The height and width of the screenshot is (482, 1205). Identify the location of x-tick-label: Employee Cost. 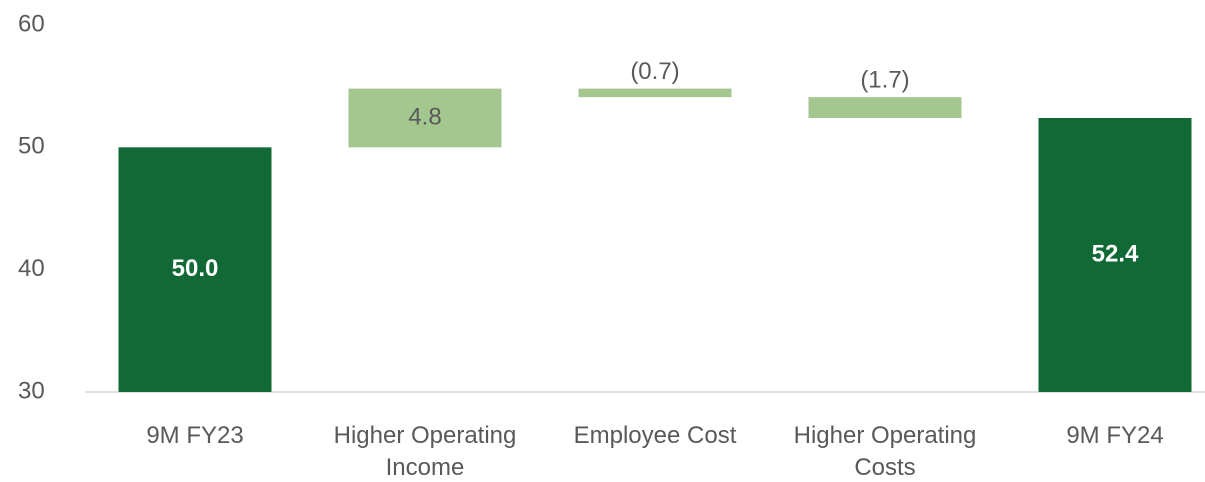
(655, 435).